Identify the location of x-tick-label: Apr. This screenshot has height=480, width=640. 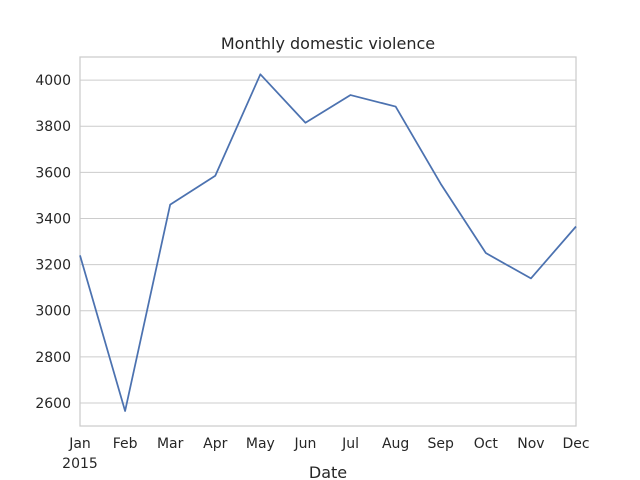
(215, 444).